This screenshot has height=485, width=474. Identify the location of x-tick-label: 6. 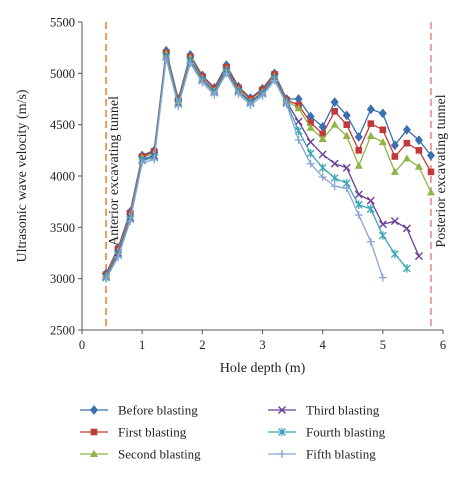
(443, 345).